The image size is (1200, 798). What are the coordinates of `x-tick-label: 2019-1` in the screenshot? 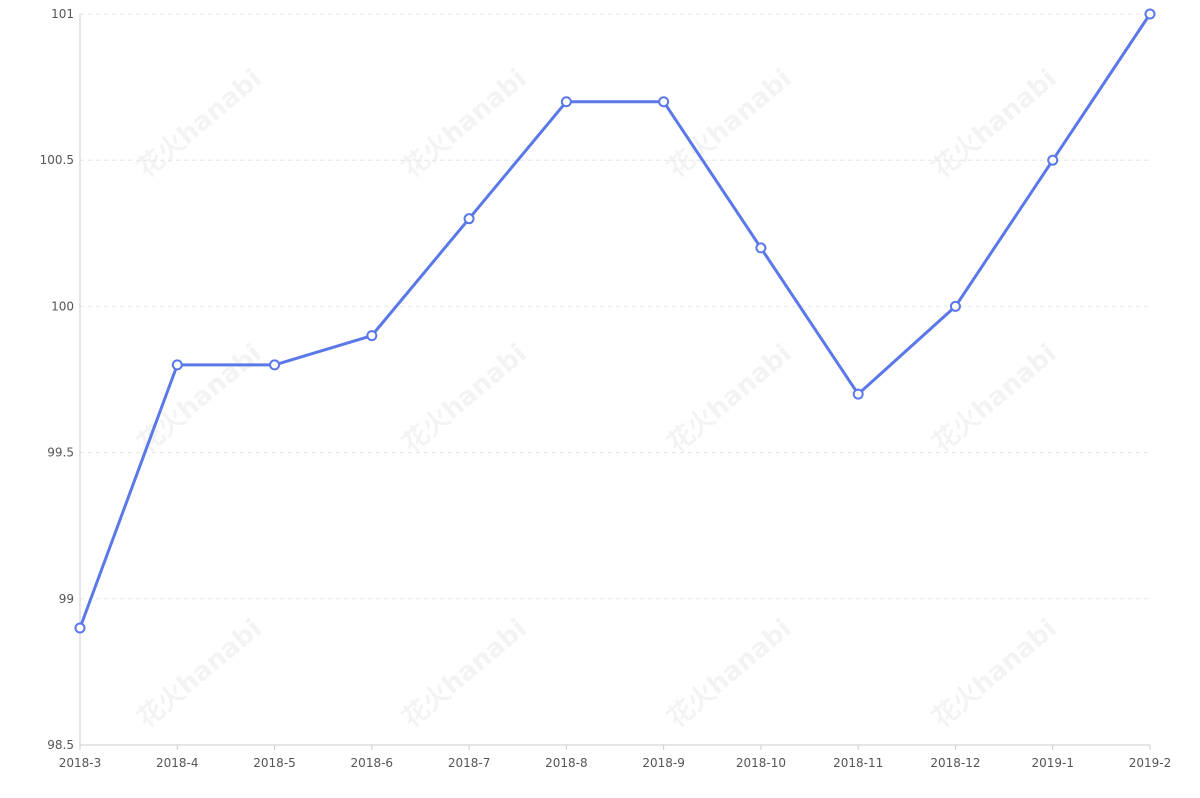 It's located at (1052, 763).